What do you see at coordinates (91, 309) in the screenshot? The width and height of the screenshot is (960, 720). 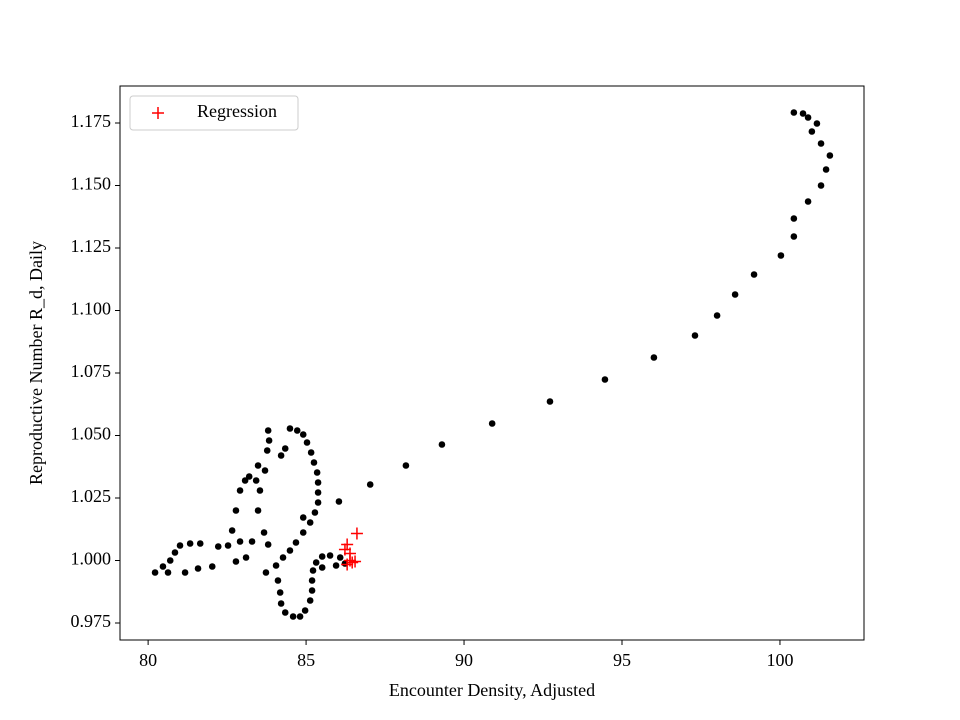 I see `y-tick-label: 1.100` at bounding box center [91, 309].